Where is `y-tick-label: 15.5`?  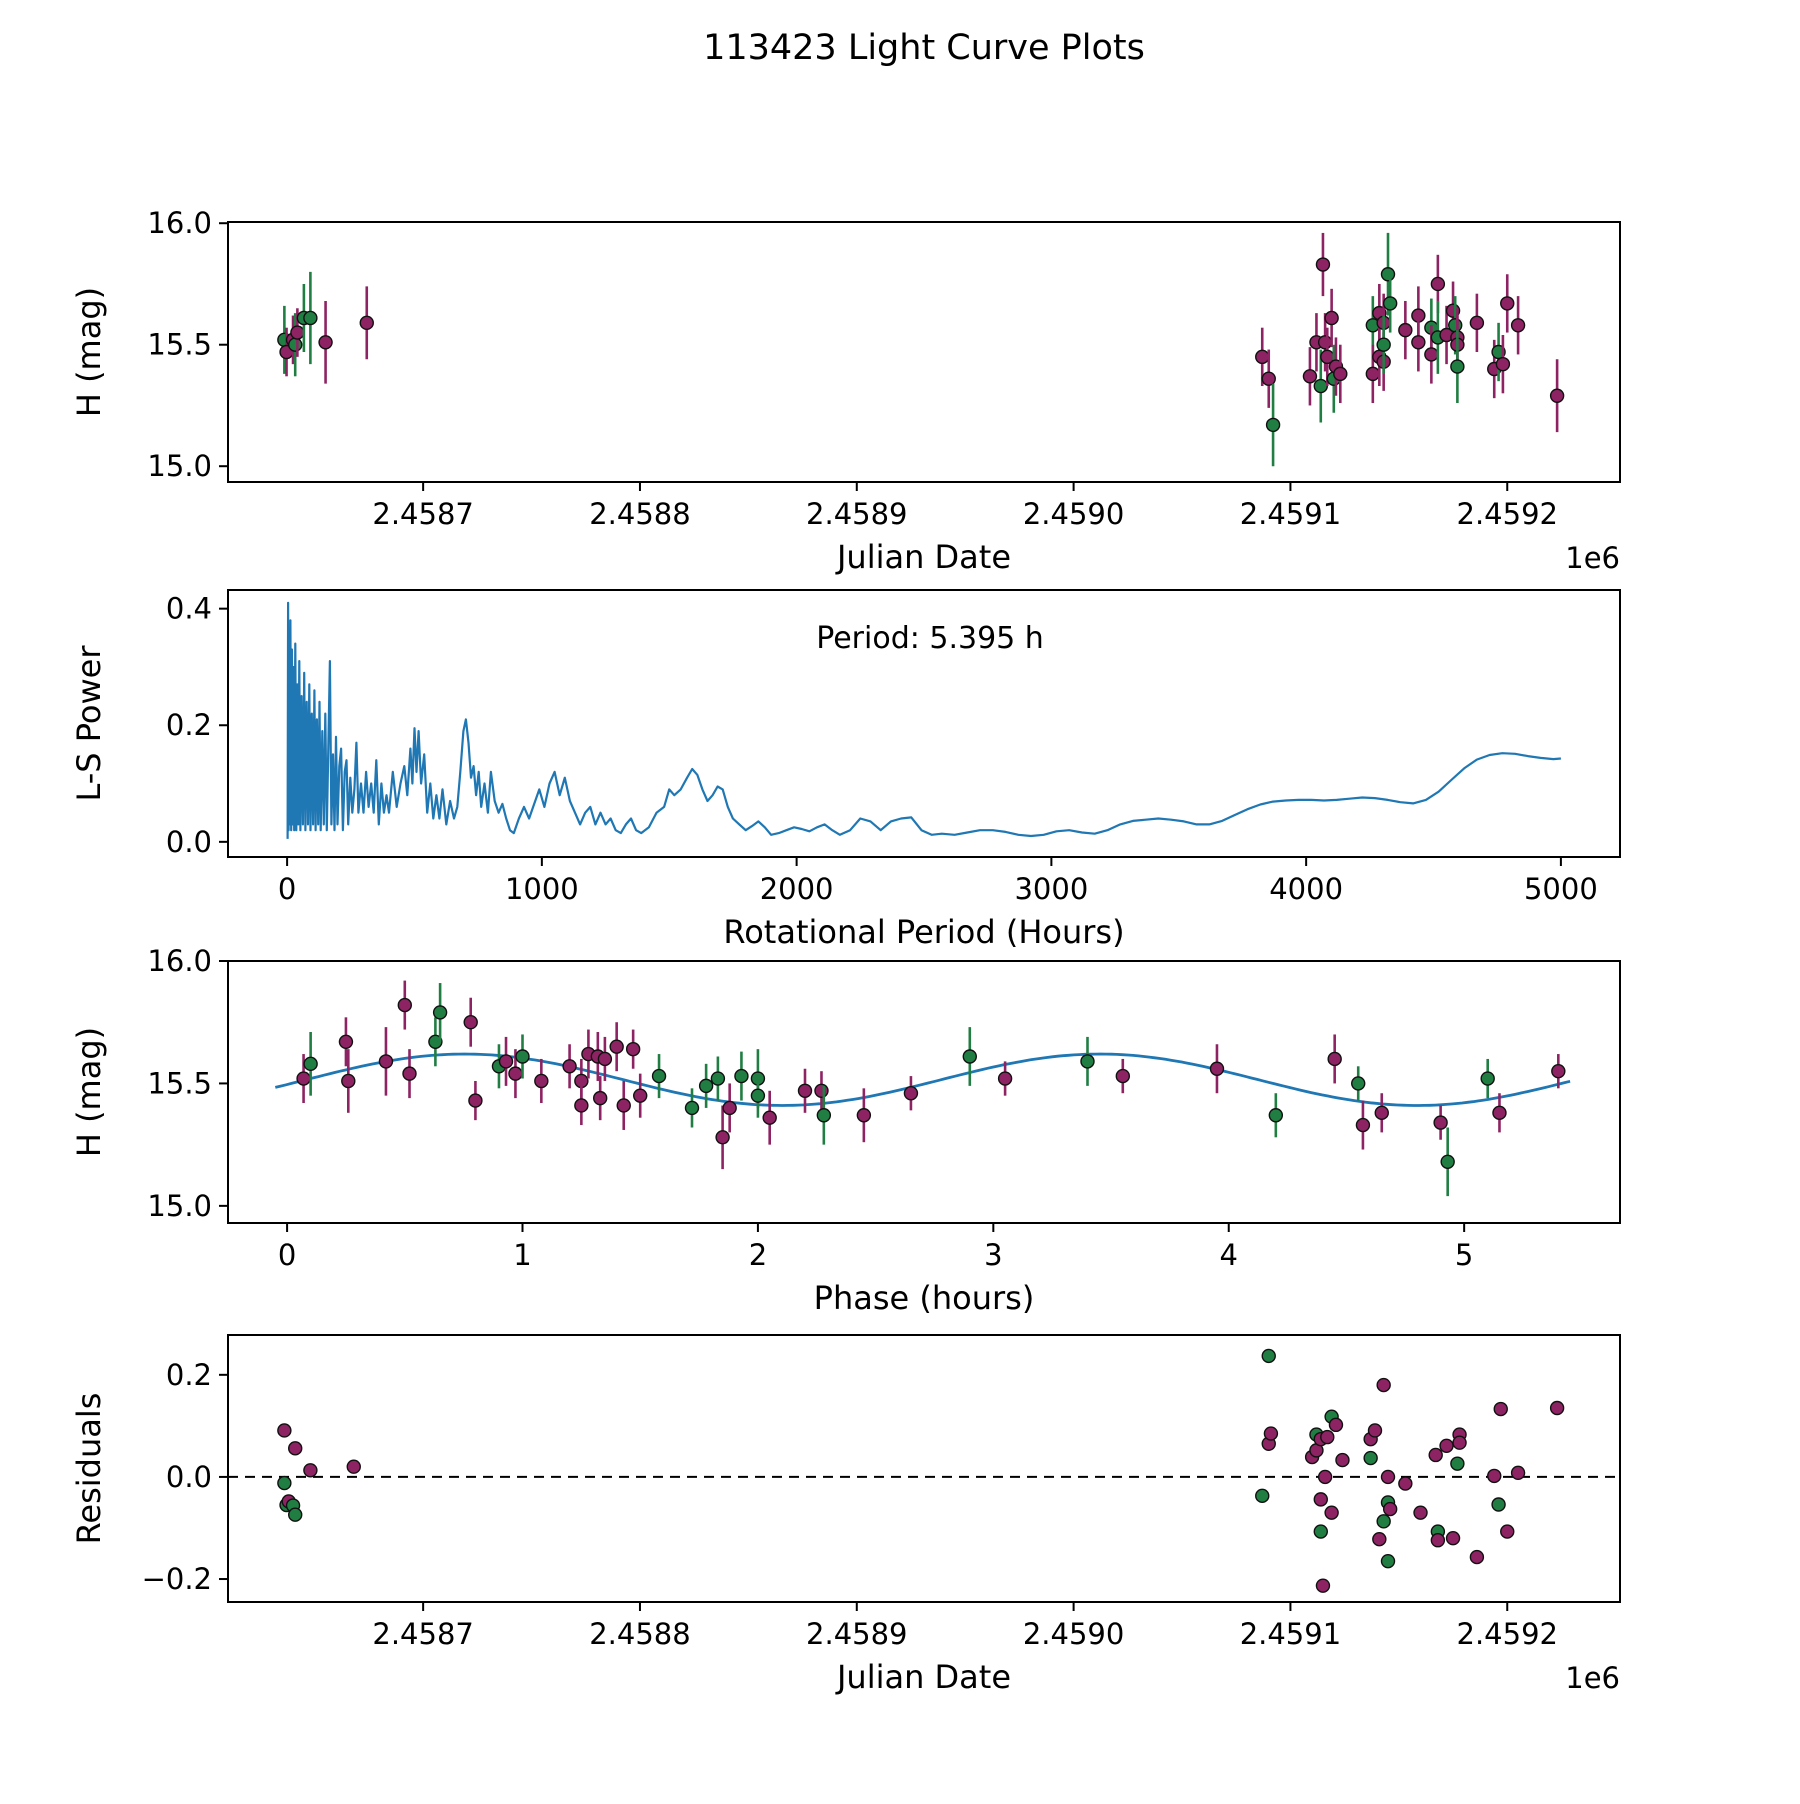
y-tick-label: 15.5 is located at coordinates (179, 345).